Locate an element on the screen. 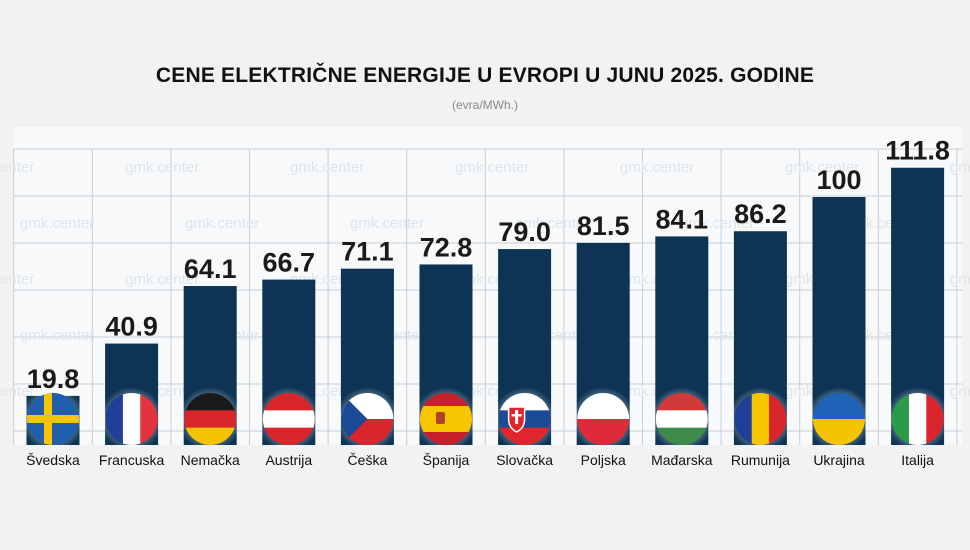 The width and height of the screenshot is (970, 550). flags is located at coordinates (485, 419).